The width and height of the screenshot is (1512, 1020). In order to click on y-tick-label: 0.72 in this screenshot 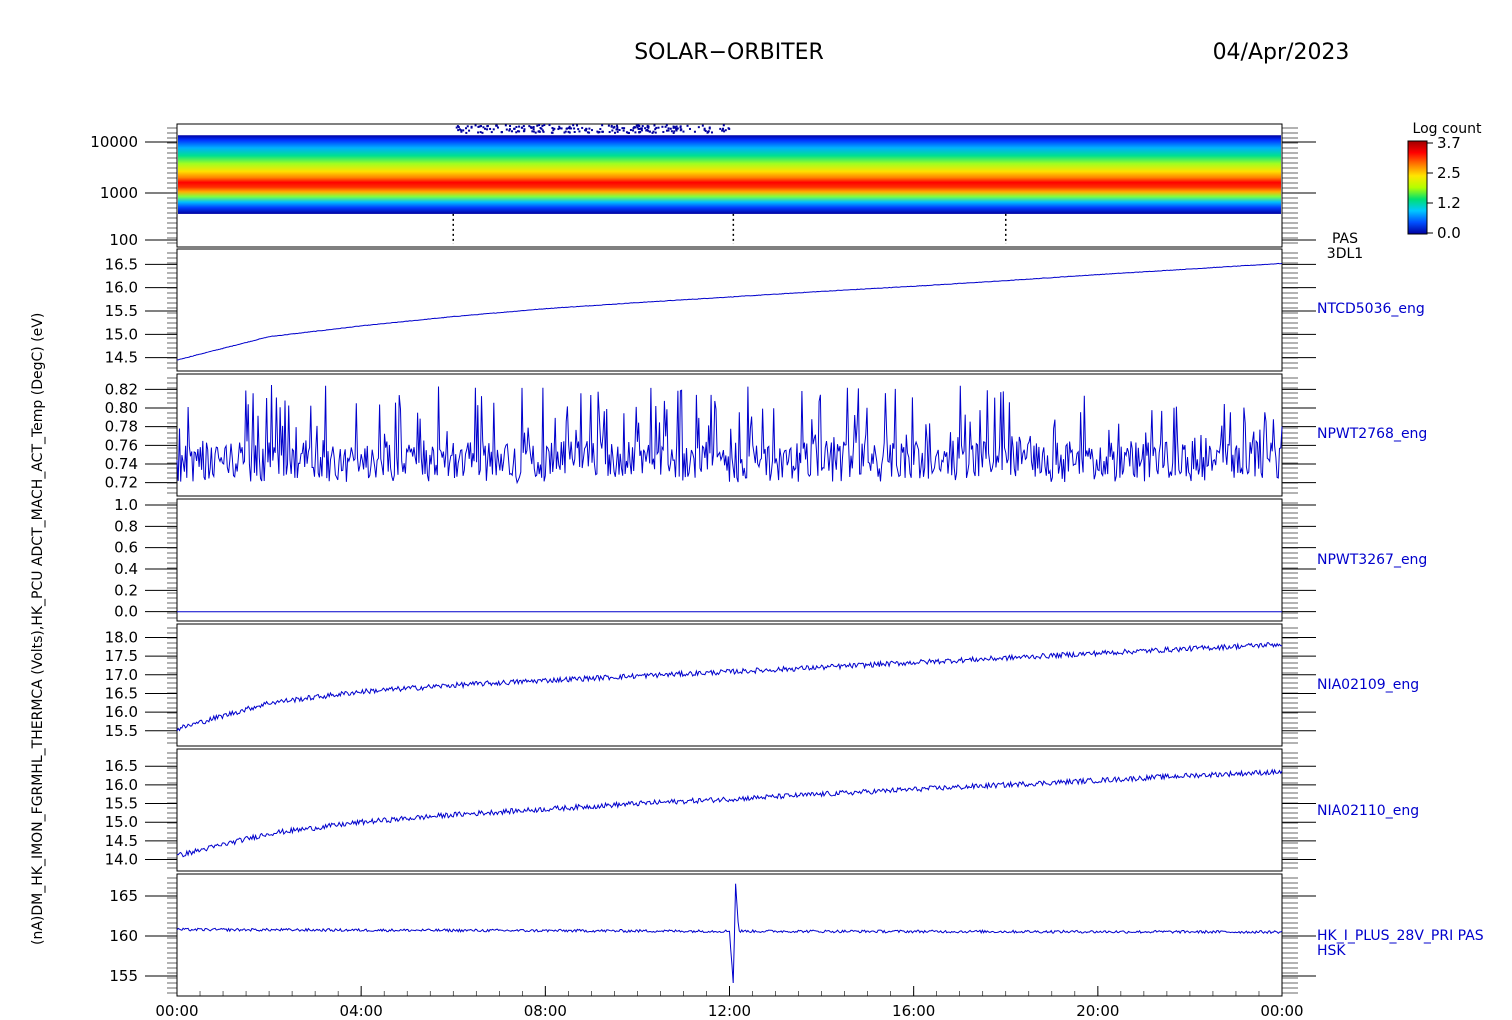, I will do `click(121, 483)`.